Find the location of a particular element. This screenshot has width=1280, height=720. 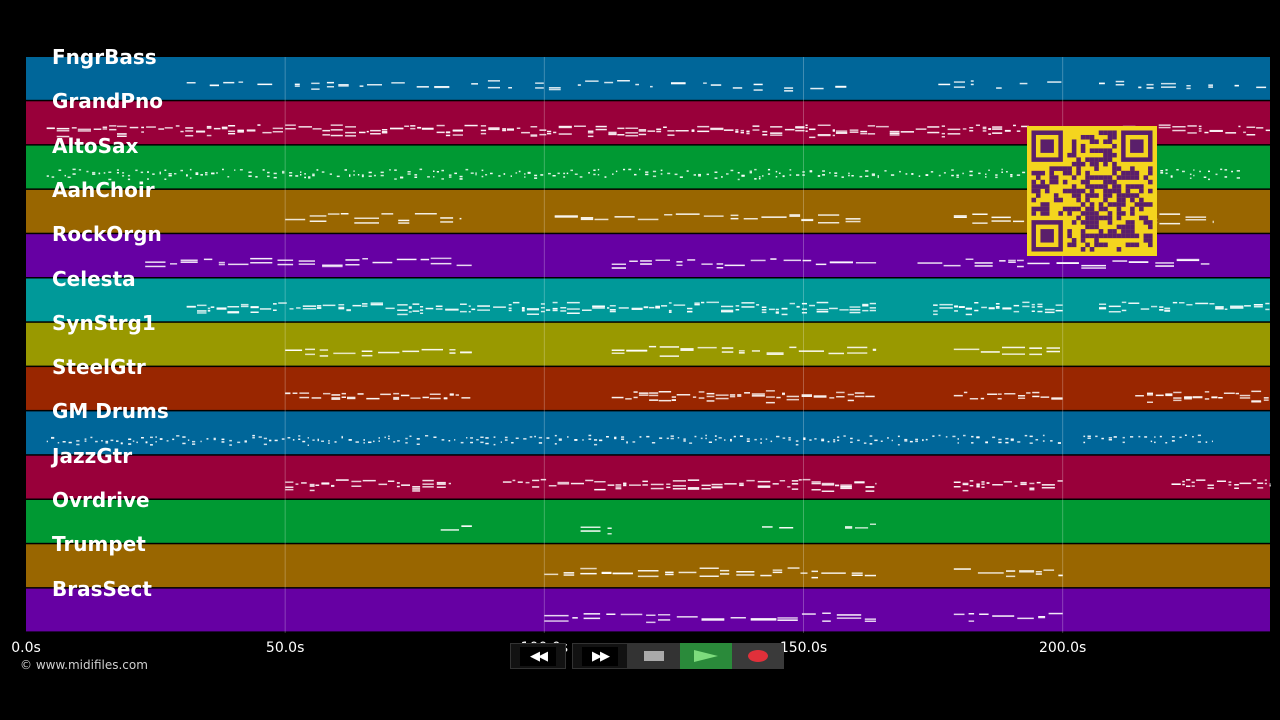

stop-button is located at coordinates (654, 656).